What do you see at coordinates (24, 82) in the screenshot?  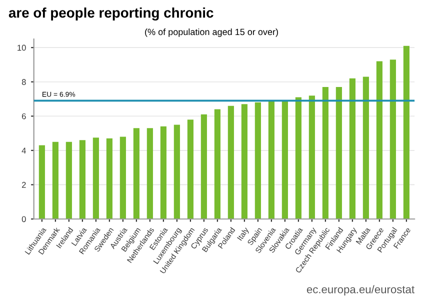 I see `y-tick-label: 8` at bounding box center [24, 82].